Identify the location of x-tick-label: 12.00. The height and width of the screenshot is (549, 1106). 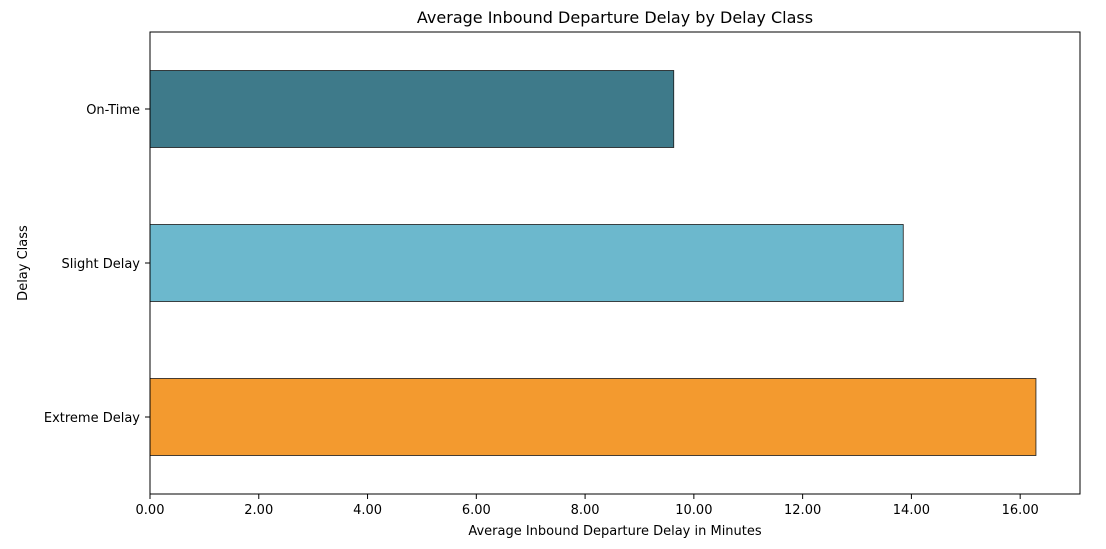
(802, 510).